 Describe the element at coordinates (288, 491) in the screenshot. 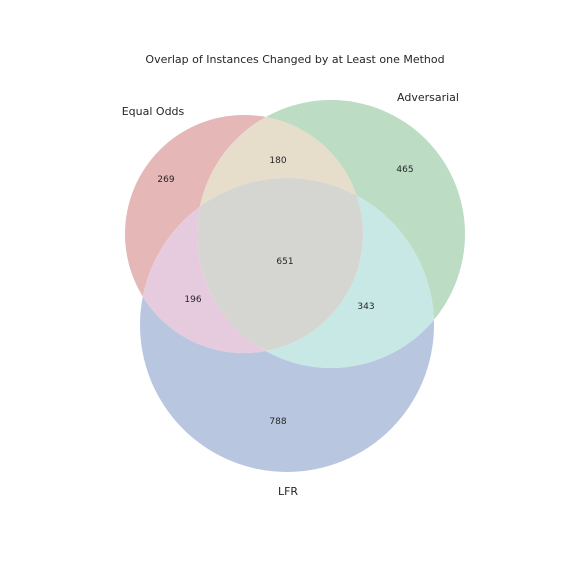

I see `set-label-lfr: LFR` at that location.